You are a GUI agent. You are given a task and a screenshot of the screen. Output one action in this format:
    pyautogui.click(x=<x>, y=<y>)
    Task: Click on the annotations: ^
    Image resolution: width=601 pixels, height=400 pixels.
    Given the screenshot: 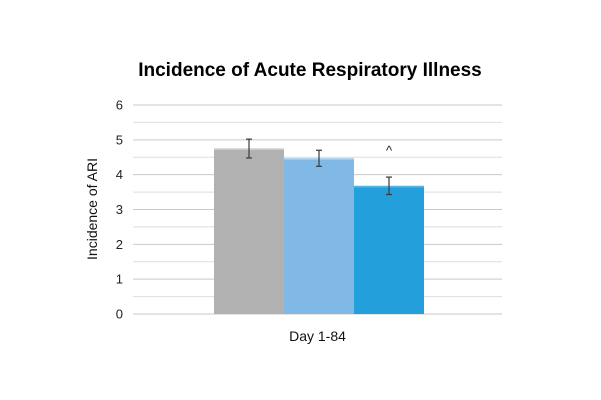 What is the action you would take?
    pyautogui.click(x=389, y=150)
    